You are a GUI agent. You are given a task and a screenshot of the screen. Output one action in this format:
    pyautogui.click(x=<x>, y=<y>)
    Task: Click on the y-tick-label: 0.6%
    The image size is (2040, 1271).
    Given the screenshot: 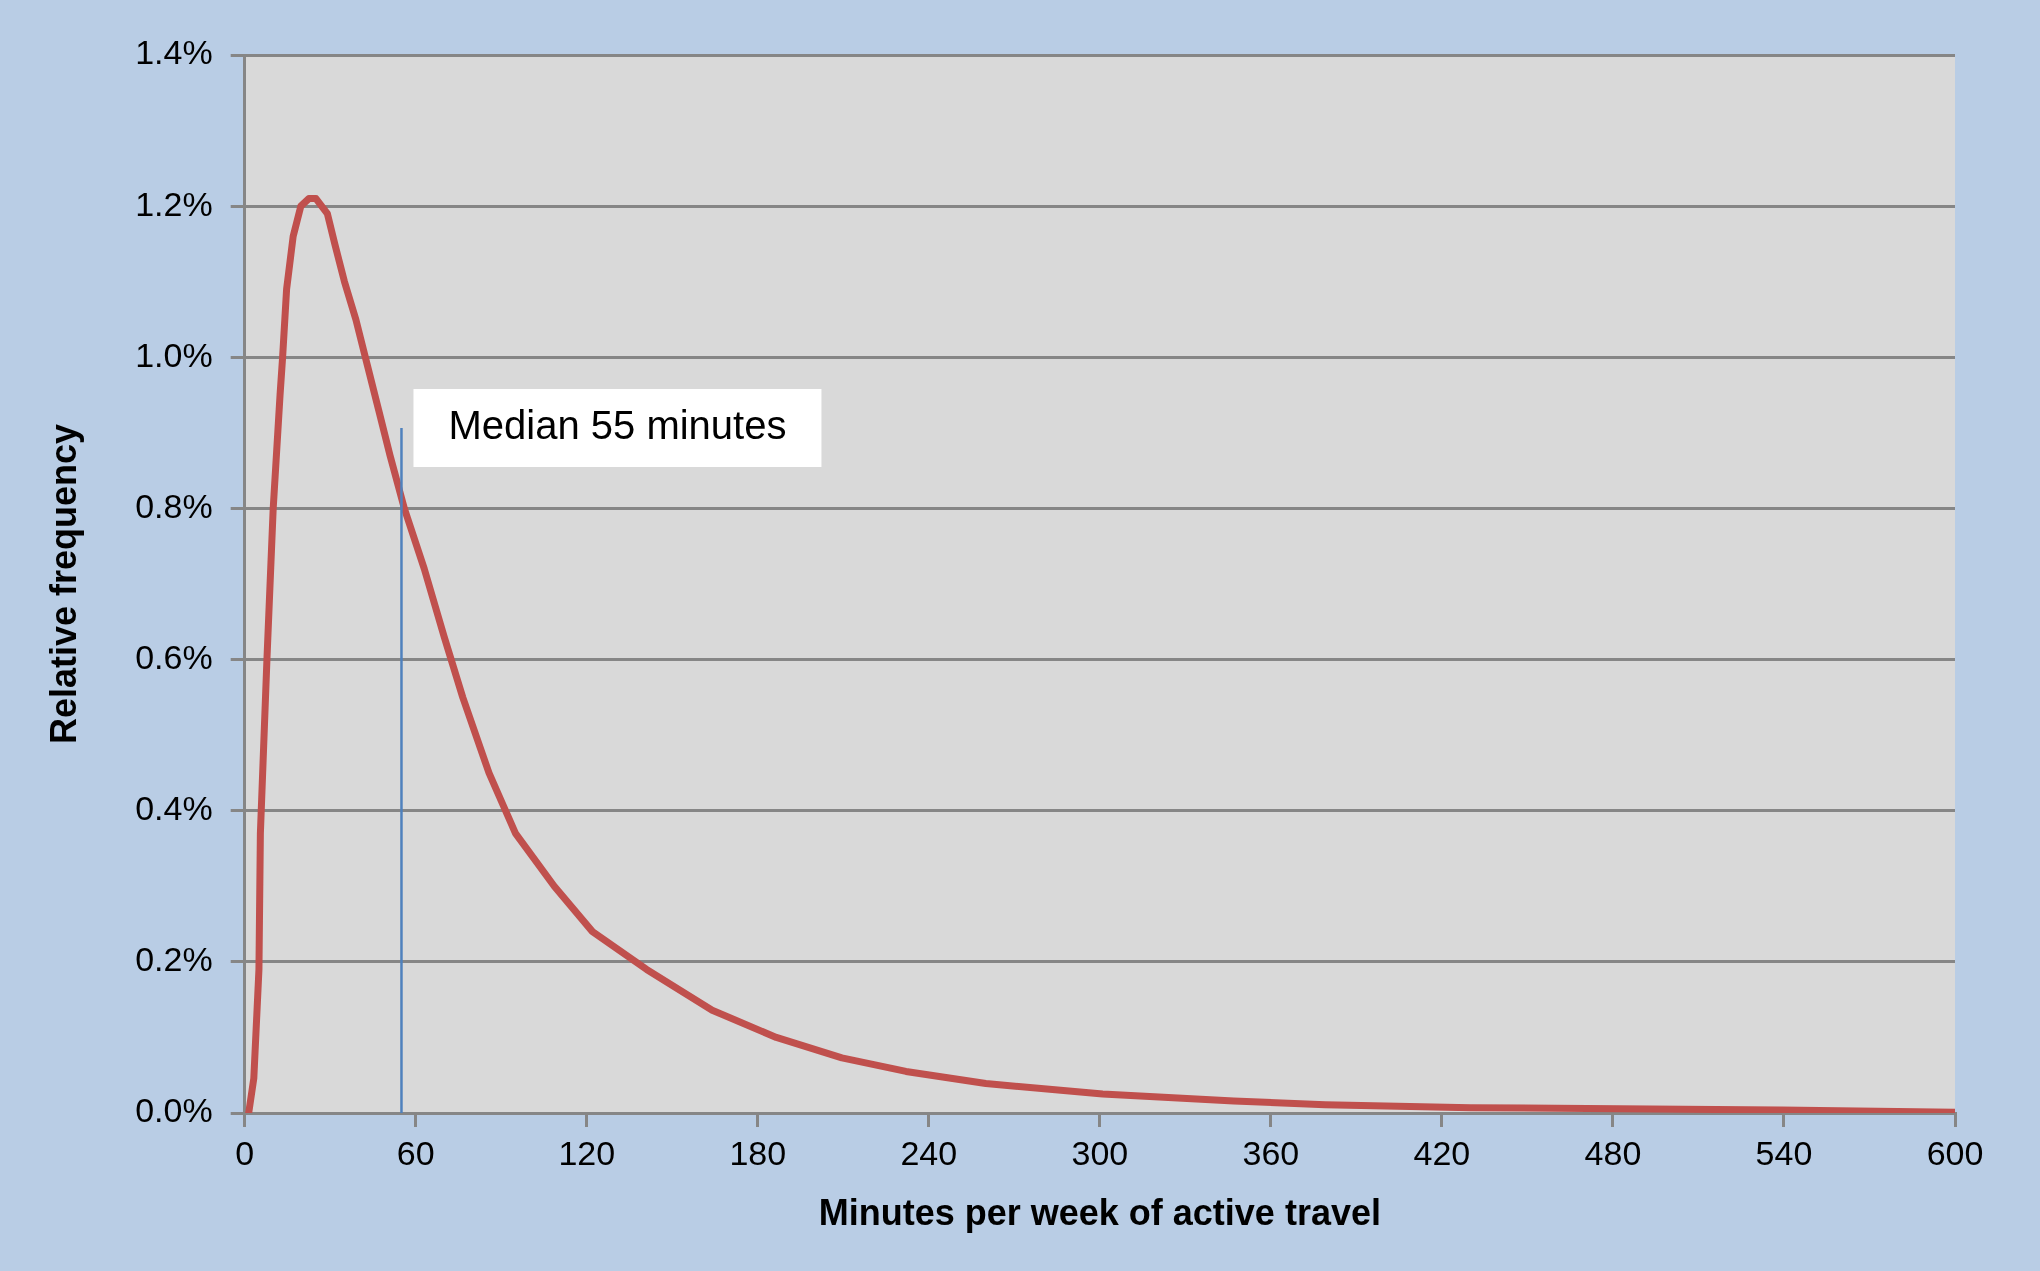 What is the action you would take?
    pyautogui.click(x=174, y=656)
    